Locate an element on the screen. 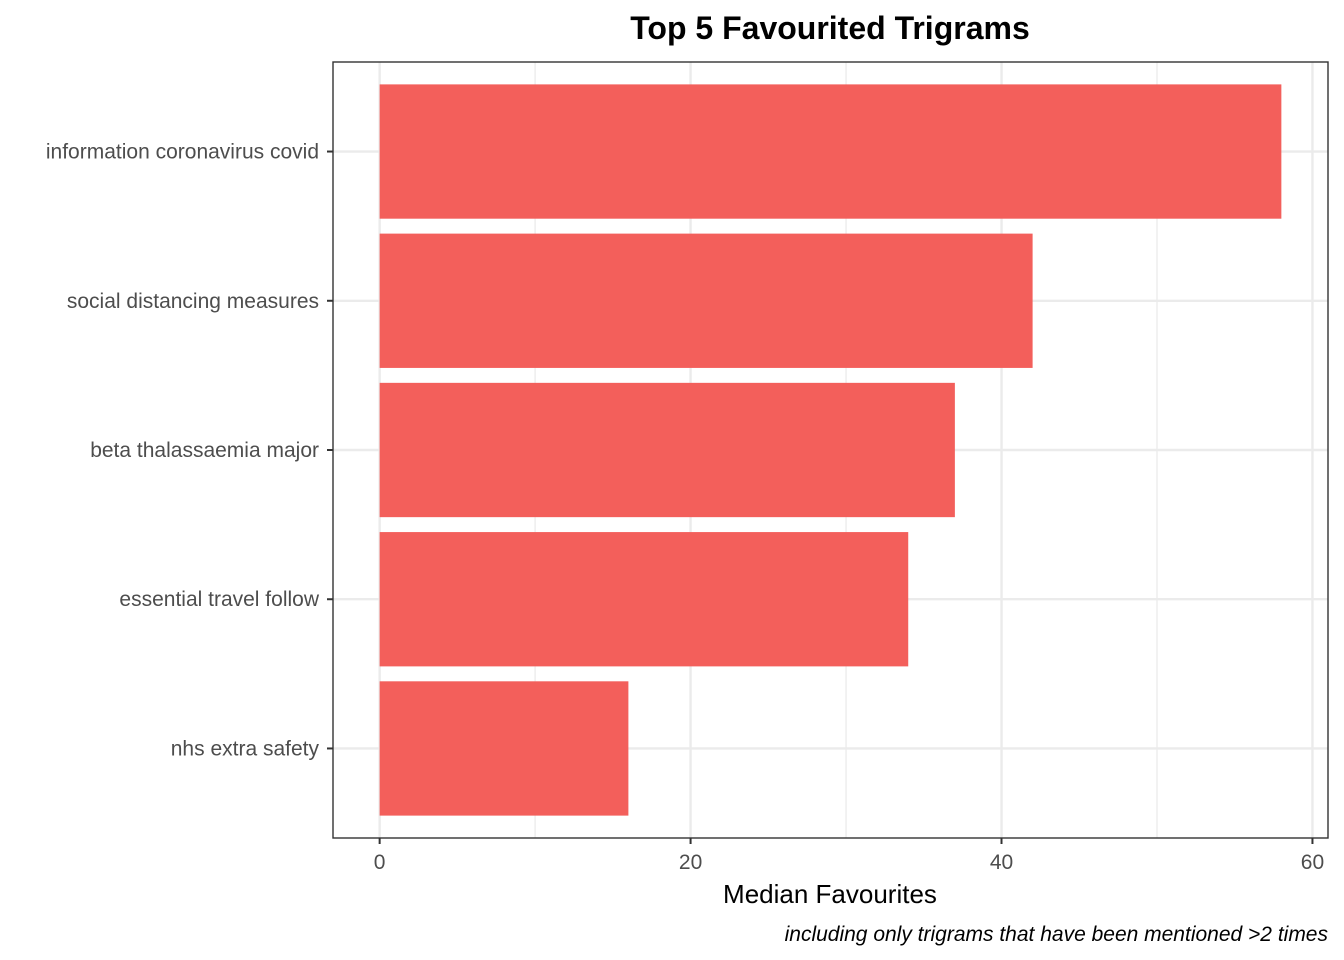  chart-title: Top 5 Favourited Trigrams is located at coordinates (829, 28).